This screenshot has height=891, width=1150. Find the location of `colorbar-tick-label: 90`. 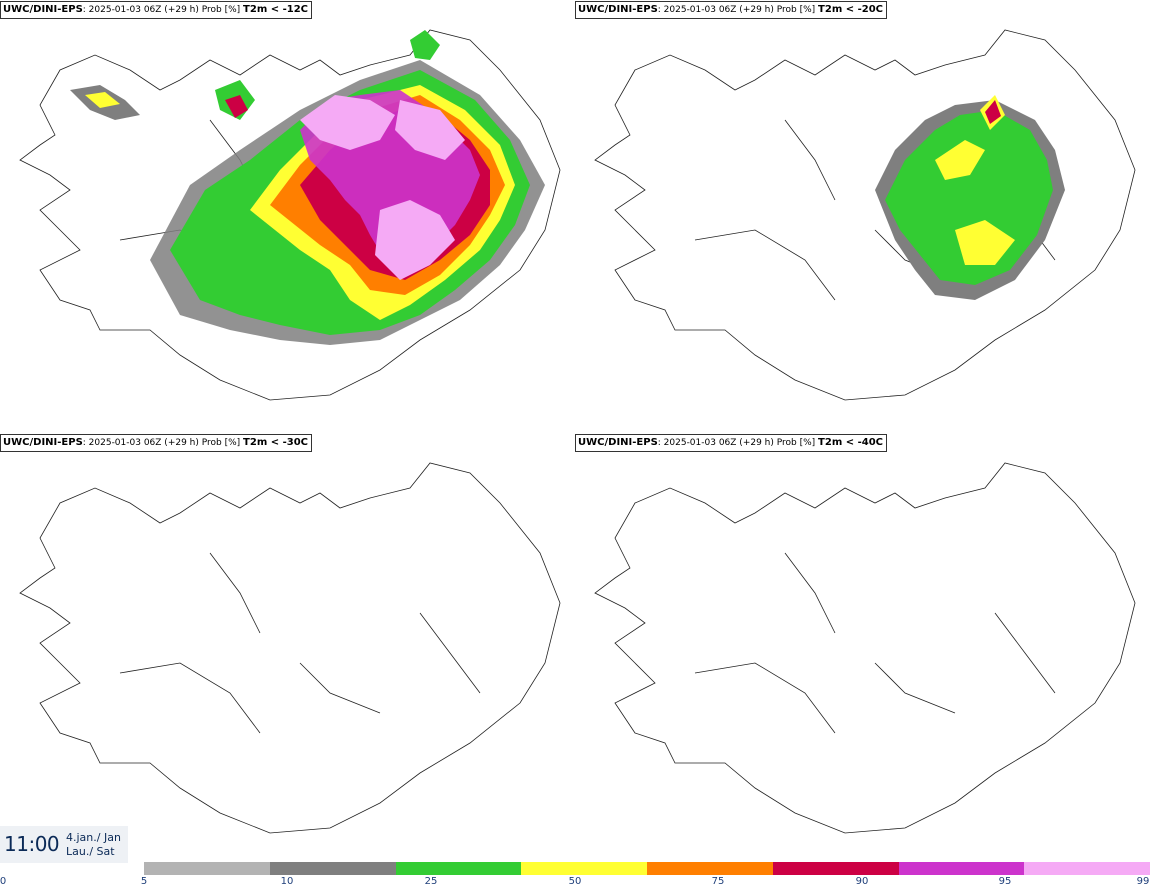

colorbar-tick-label: 90 is located at coordinates (862, 881).